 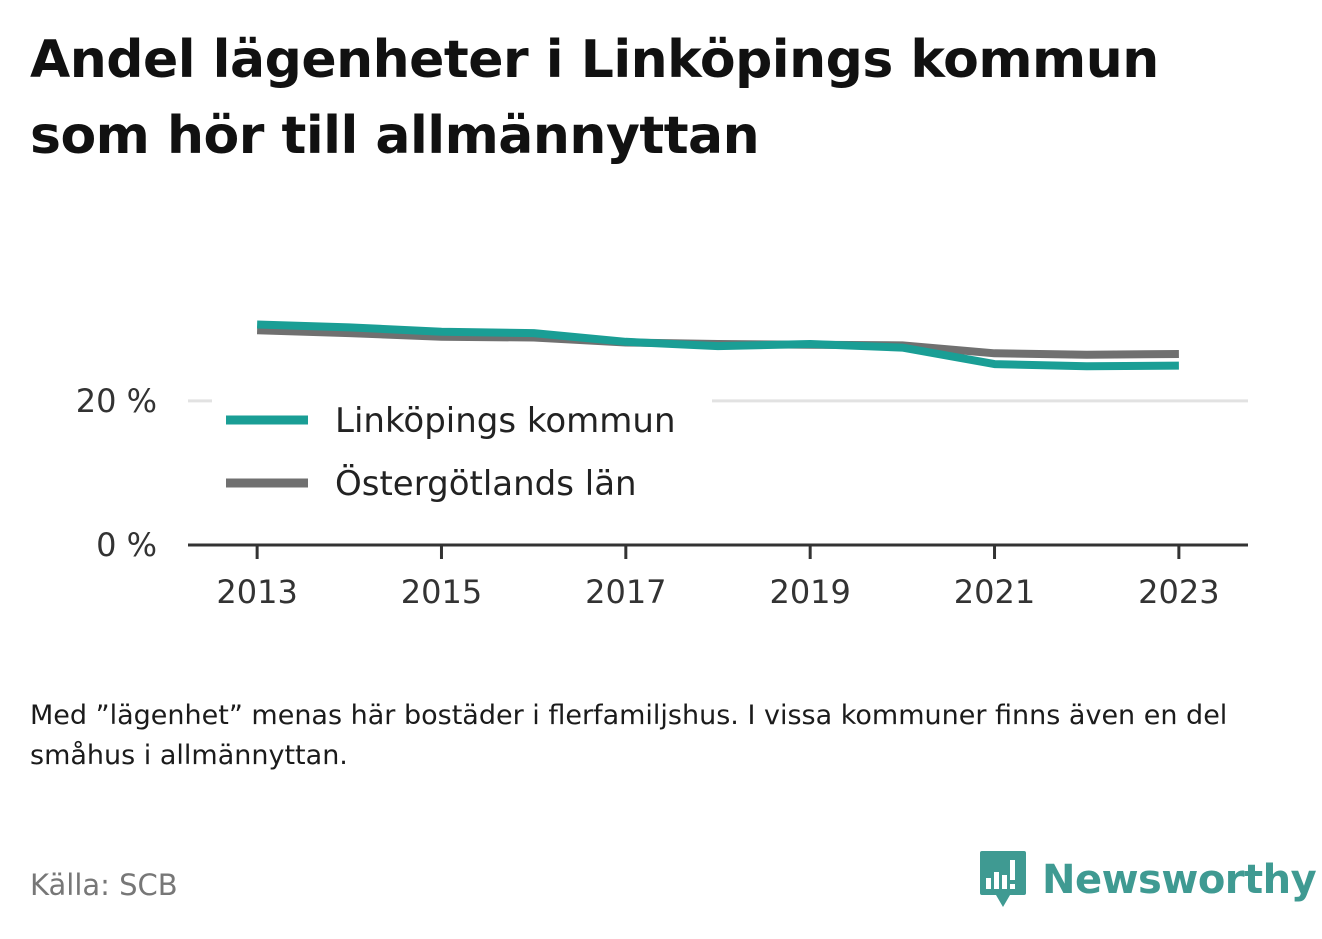 I want to click on source-label: Källa: SCB, so click(x=104, y=885).